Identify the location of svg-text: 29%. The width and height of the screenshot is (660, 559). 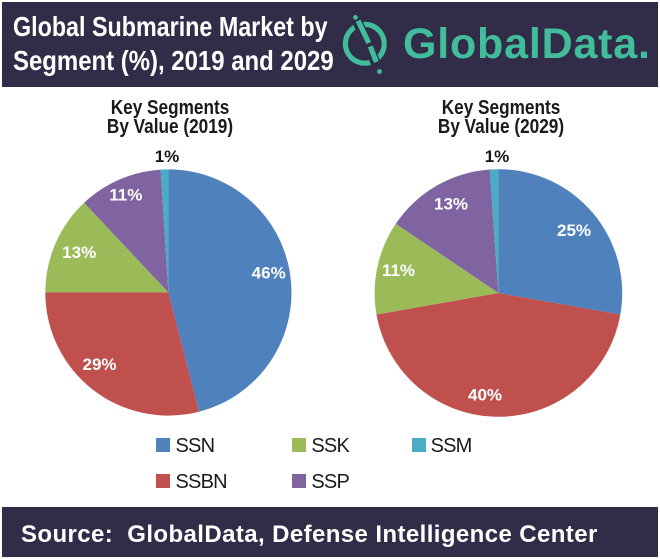
(99, 364).